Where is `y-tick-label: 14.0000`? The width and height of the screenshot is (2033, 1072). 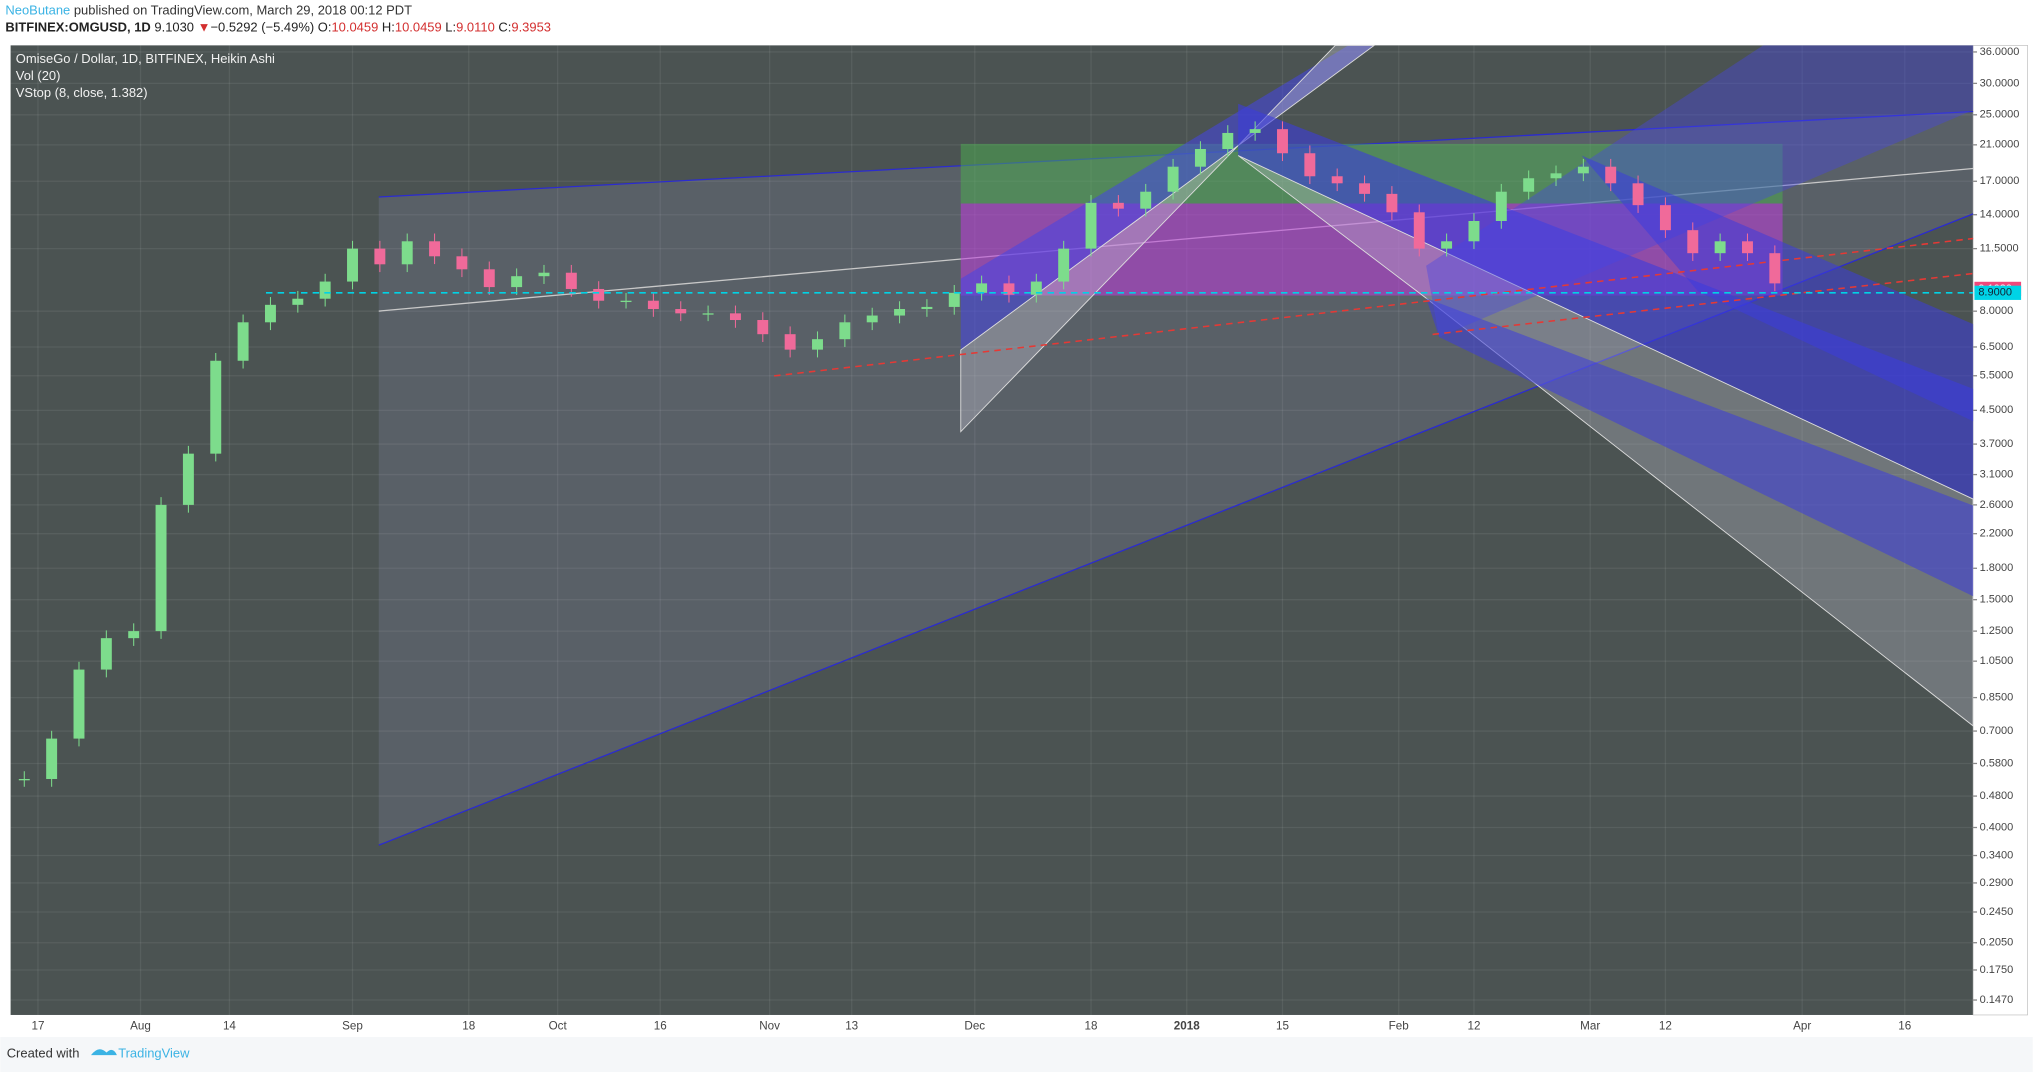 y-tick-label: 14.0000 is located at coordinates (2000, 215).